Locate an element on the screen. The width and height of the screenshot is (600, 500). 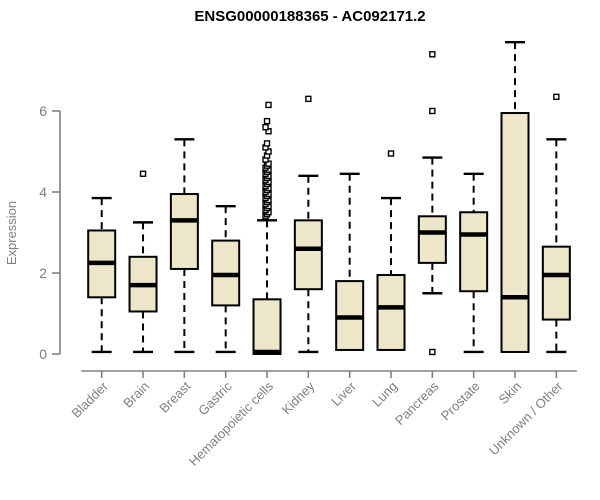
box-breast is located at coordinates (184, 231).